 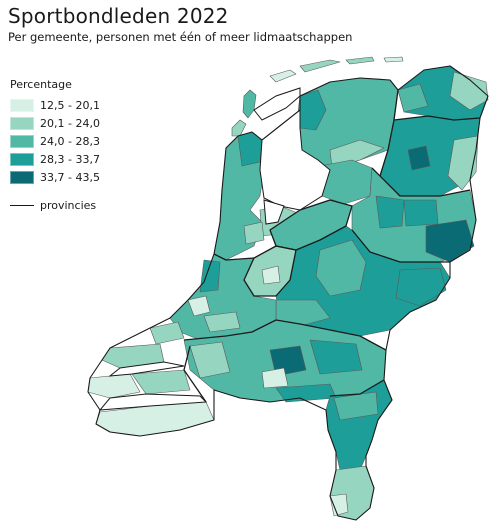 I want to click on ijsselmeer, so click(x=295, y=159).